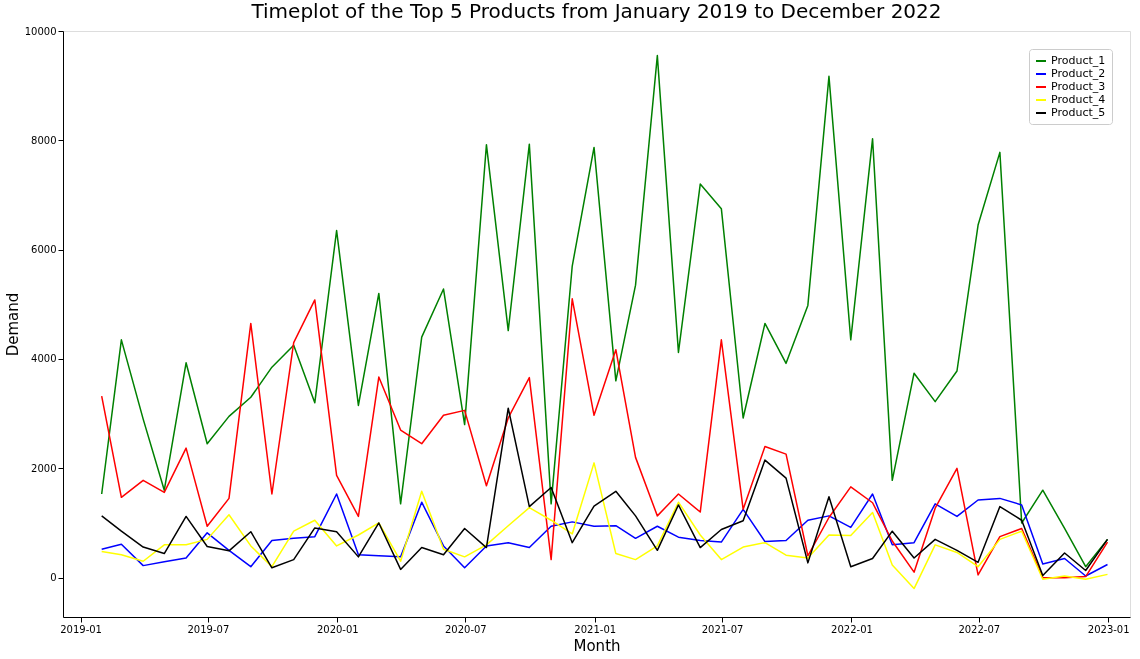 The width and height of the screenshot is (1140, 659). Describe the element at coordinates (44, 359) in the screenshot. I see `y-tick-label: 4000` at that location.